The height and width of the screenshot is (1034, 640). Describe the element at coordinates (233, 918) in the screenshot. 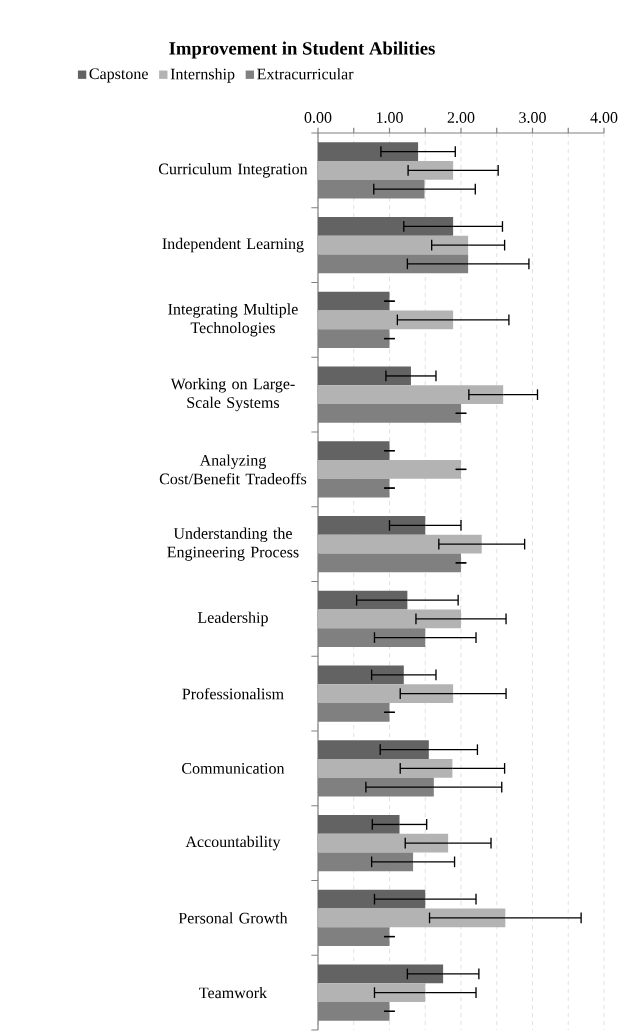

I see `y-tick-label: Personal Growth` at that location.